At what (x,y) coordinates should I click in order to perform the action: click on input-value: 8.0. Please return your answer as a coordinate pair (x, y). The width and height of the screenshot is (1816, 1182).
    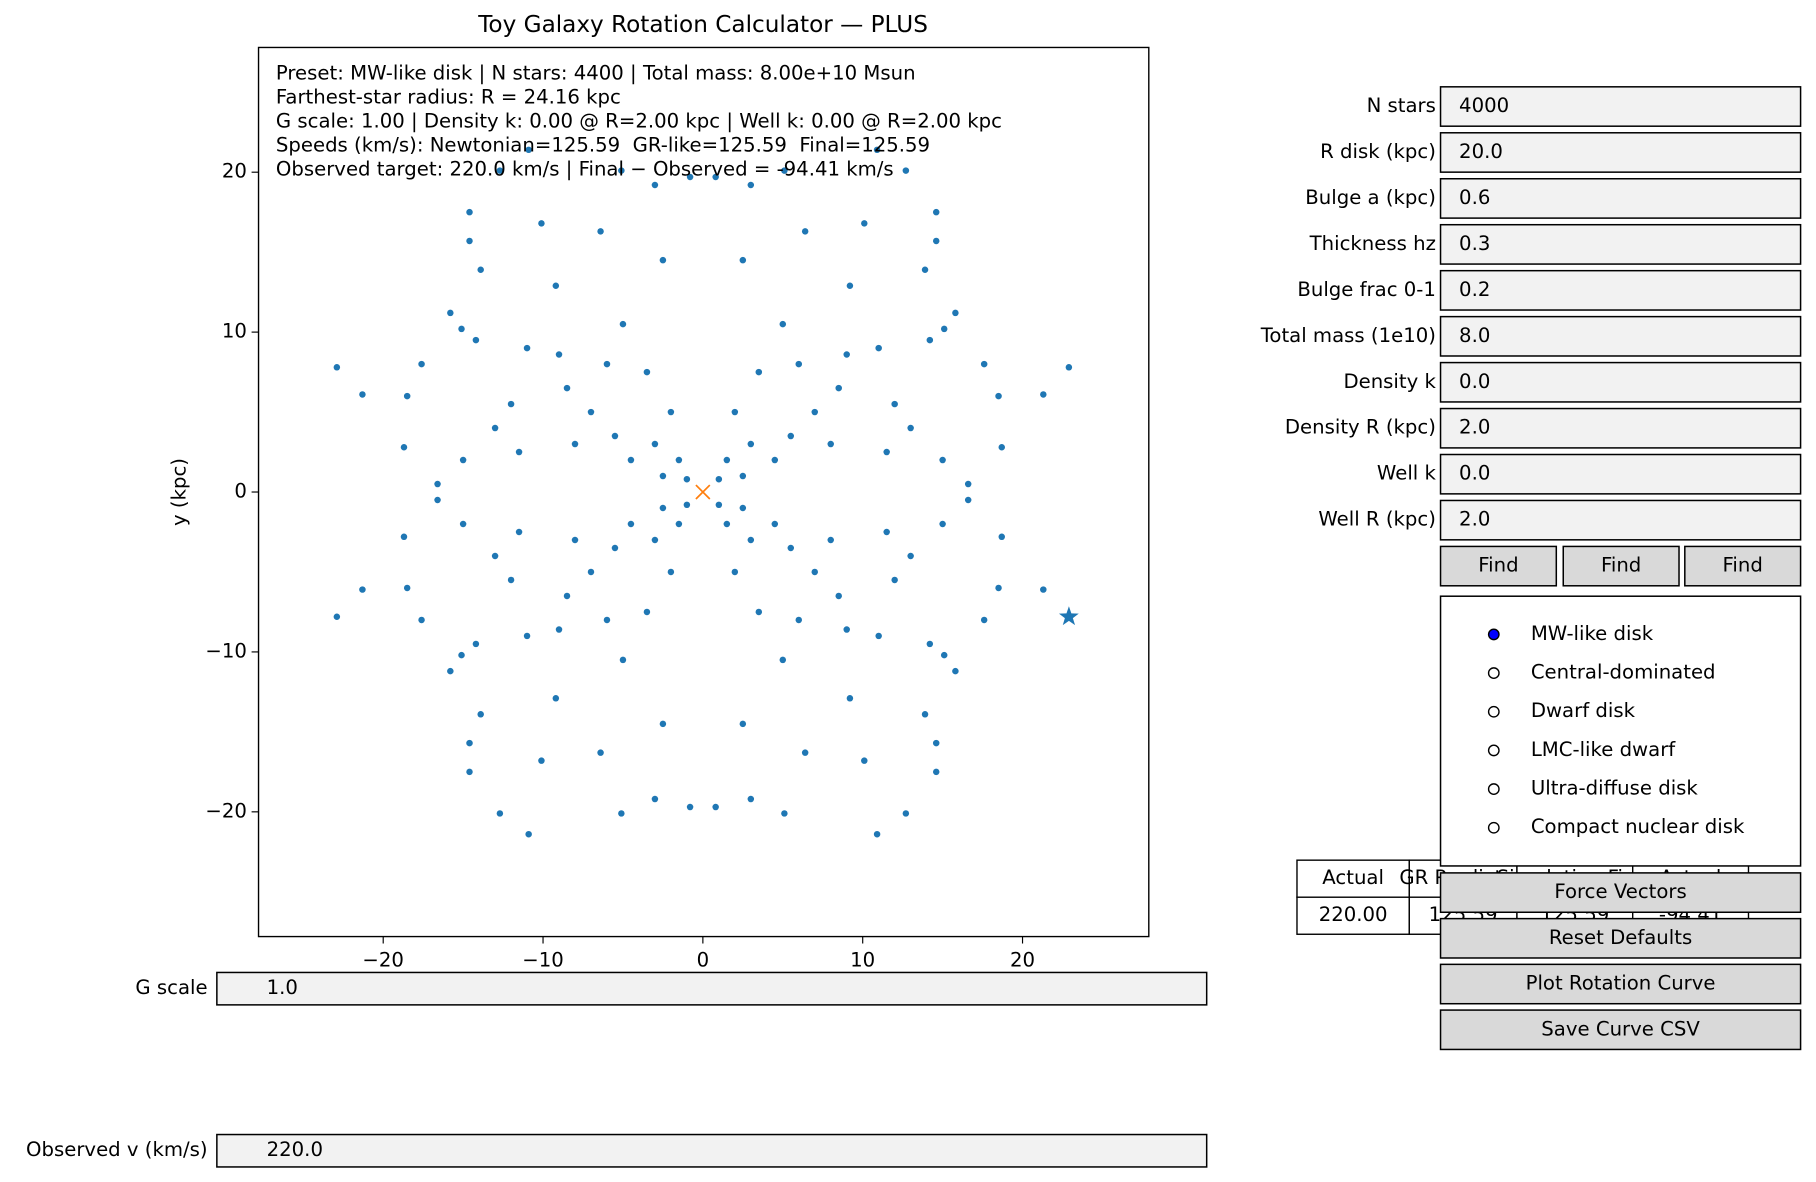
    Looking at the image, I should click on (1474, 335).